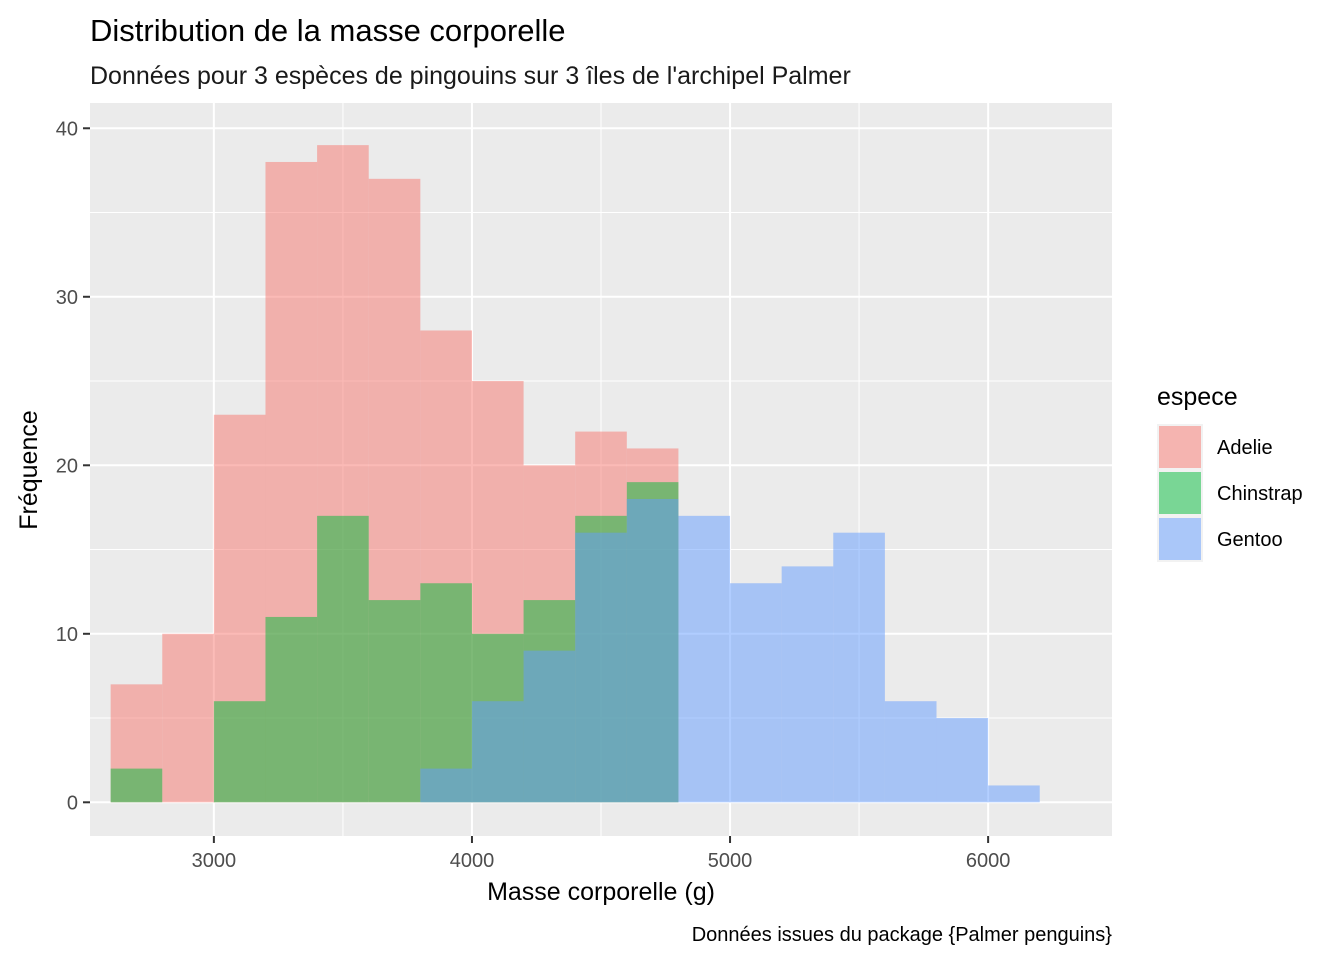 This screenshot has width=1344, height=960. What do you see at coordinates (1180, 493) in the screenshot?
I see `legend-swatch-chinstrap` at bounding box center [1180, 493].